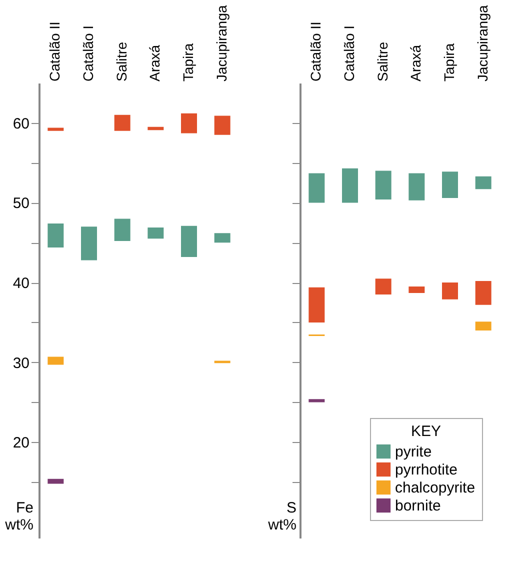 This screenshot has width=529, height=564. What do you see at coordinates (281, 517) in the screenshot?
I see `y-axis-title: S wt%` at bounding box center [281, 517].